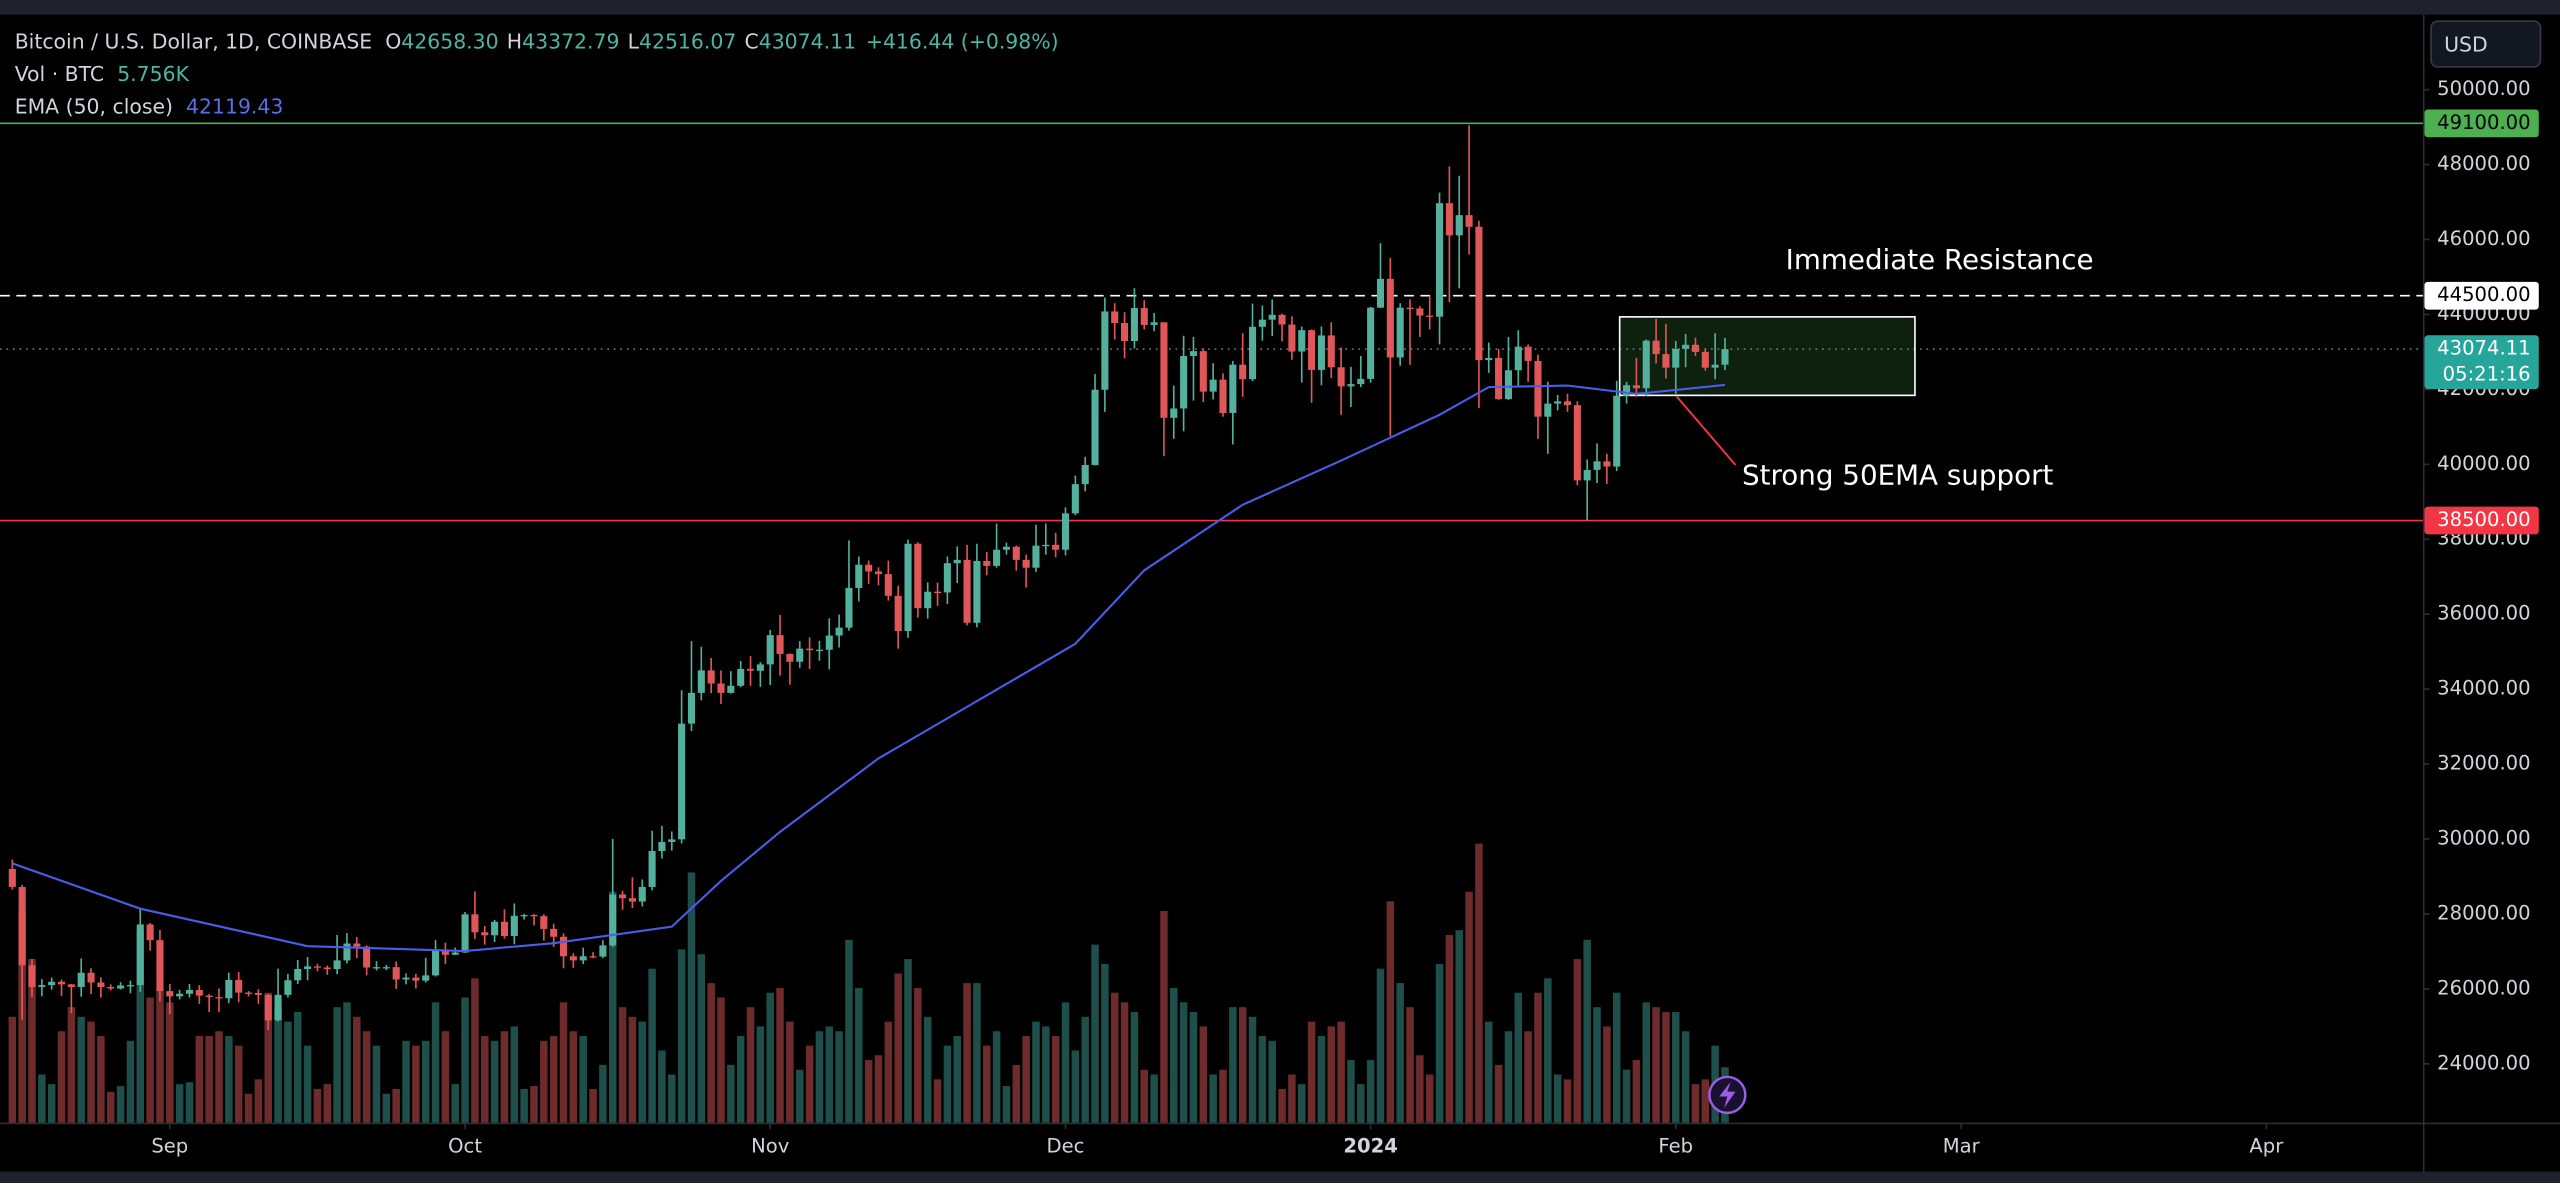 The image size is (2560, 1183). What do you see at coordinates (2483, 122) in the screenshot?
I see `level-label: 49100.00` at bounding box center [2483, 122].